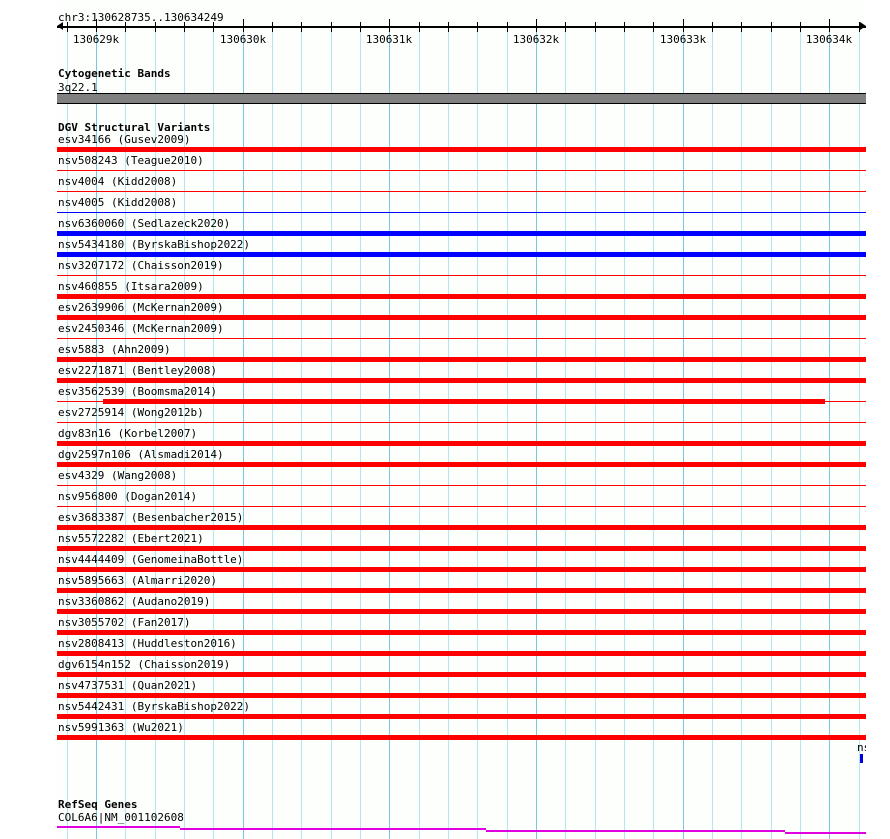 The width and height of the screenshot is (890, 839). What do you see at coordinates (445, 501) in the screenshot?
I see `dgv-variant-row: nsv956800 (Dogan2014)` at bounding box center [445, 501].